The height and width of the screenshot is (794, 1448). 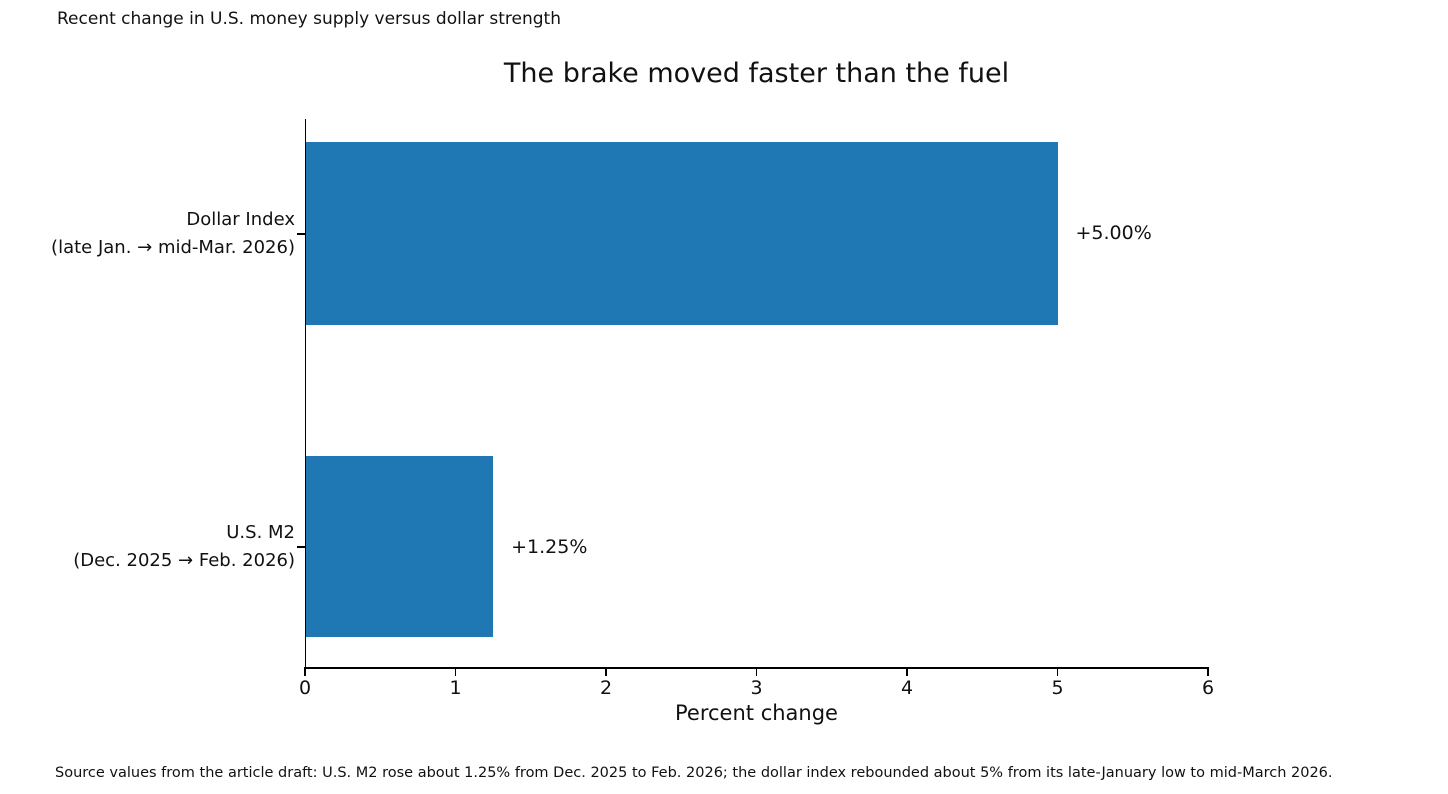 I want to click on y-category-label-dollar-index: Dollar Index (late Jan. → mid-Mar. 2026), so click(x=147, y=234).